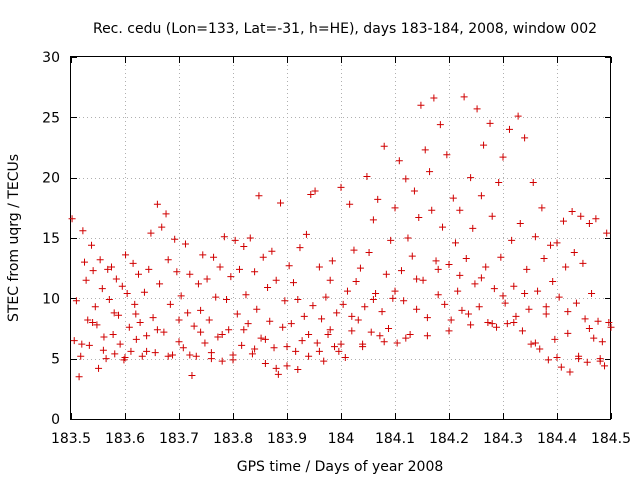 The width and height of the screenshot is (640, 480). What do you see at coordinates (55, 420) in the screenshot?
I see `y-tick-label: 0` at bounding box center [55, 420].